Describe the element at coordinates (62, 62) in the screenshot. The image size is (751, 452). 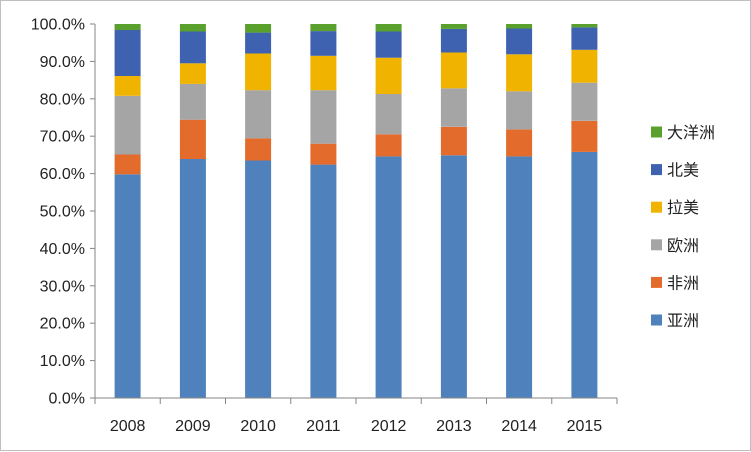
I see `y-tick-label: 90.0%` at that location.